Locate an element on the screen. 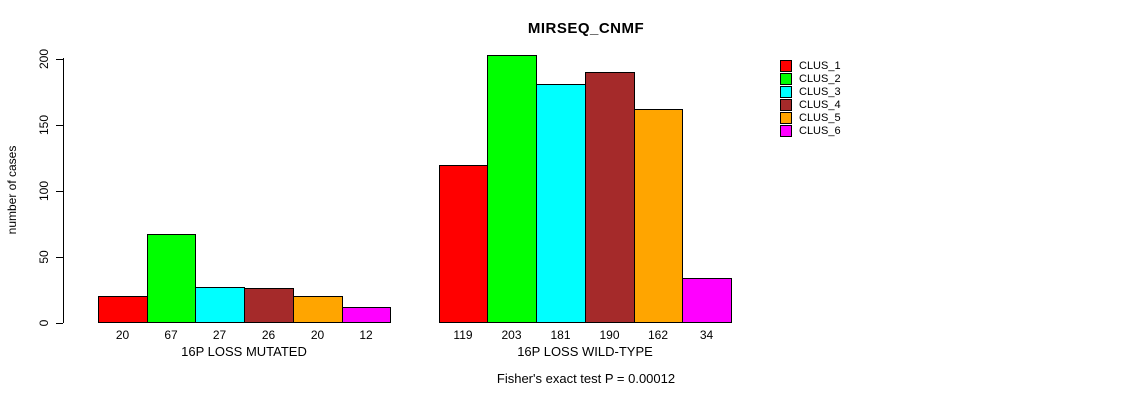  y-axis-line is located at coordinates (63, 190).